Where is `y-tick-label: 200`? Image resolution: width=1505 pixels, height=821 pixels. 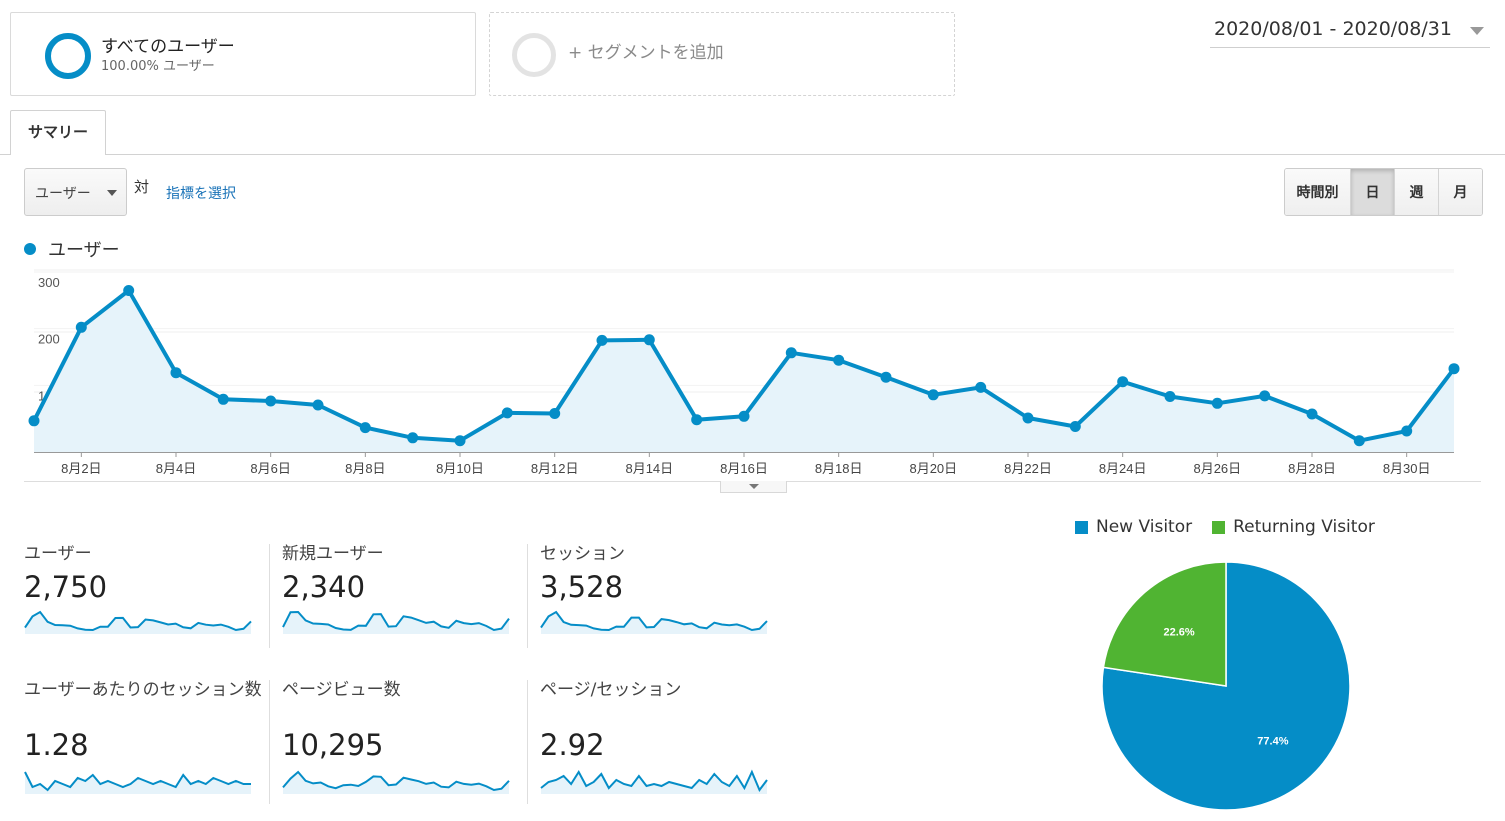 y-tick-label: 200 is located at coordinates (49, 339).